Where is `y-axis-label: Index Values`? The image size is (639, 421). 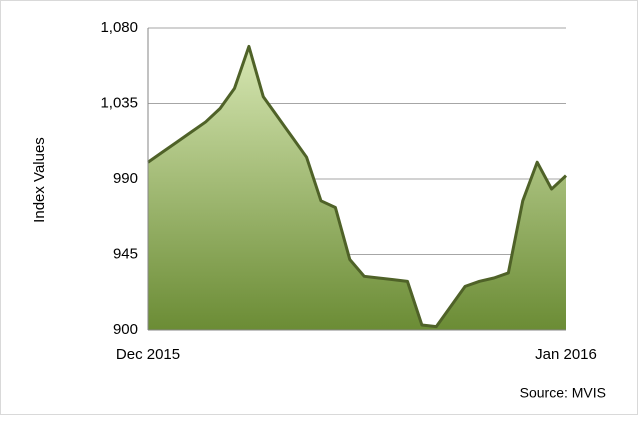
y-axis-label: Index Values is located at coordinates (39, 180).